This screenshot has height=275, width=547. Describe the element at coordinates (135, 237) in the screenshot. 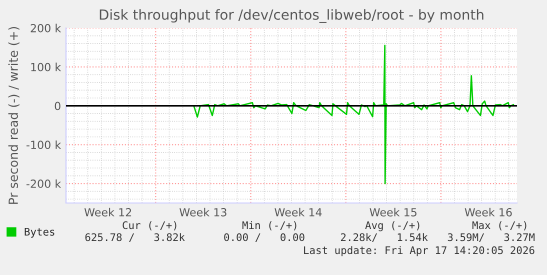

I see `text: 625.78 / 3.82k` at that location.